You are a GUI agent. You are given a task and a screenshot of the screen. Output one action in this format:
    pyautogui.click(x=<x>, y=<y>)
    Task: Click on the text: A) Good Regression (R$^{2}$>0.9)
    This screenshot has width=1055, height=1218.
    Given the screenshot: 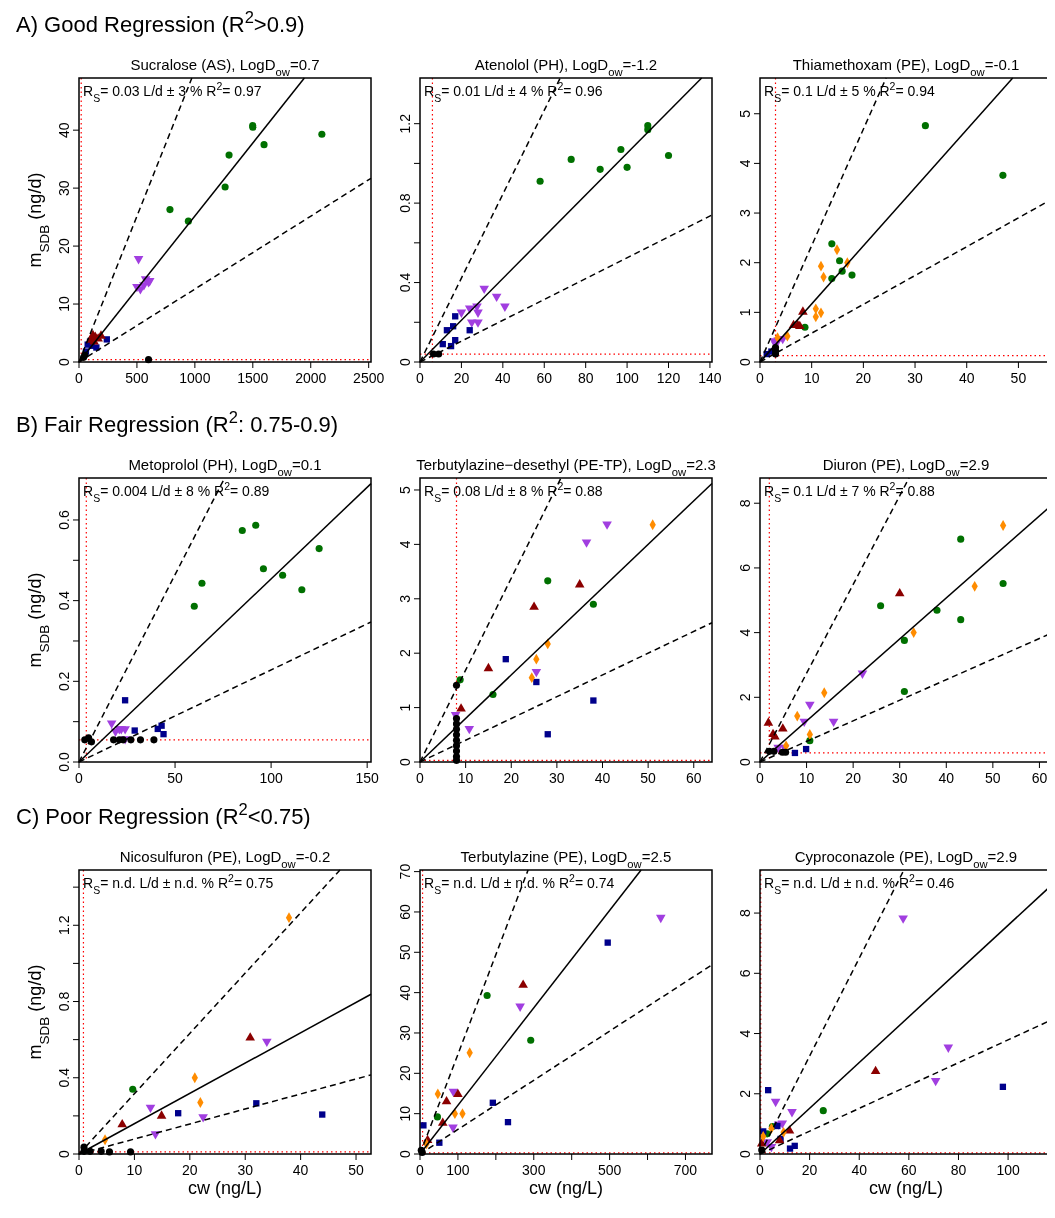 What is the action you would take?
    pyautogui.click(x=160, y=22)
    